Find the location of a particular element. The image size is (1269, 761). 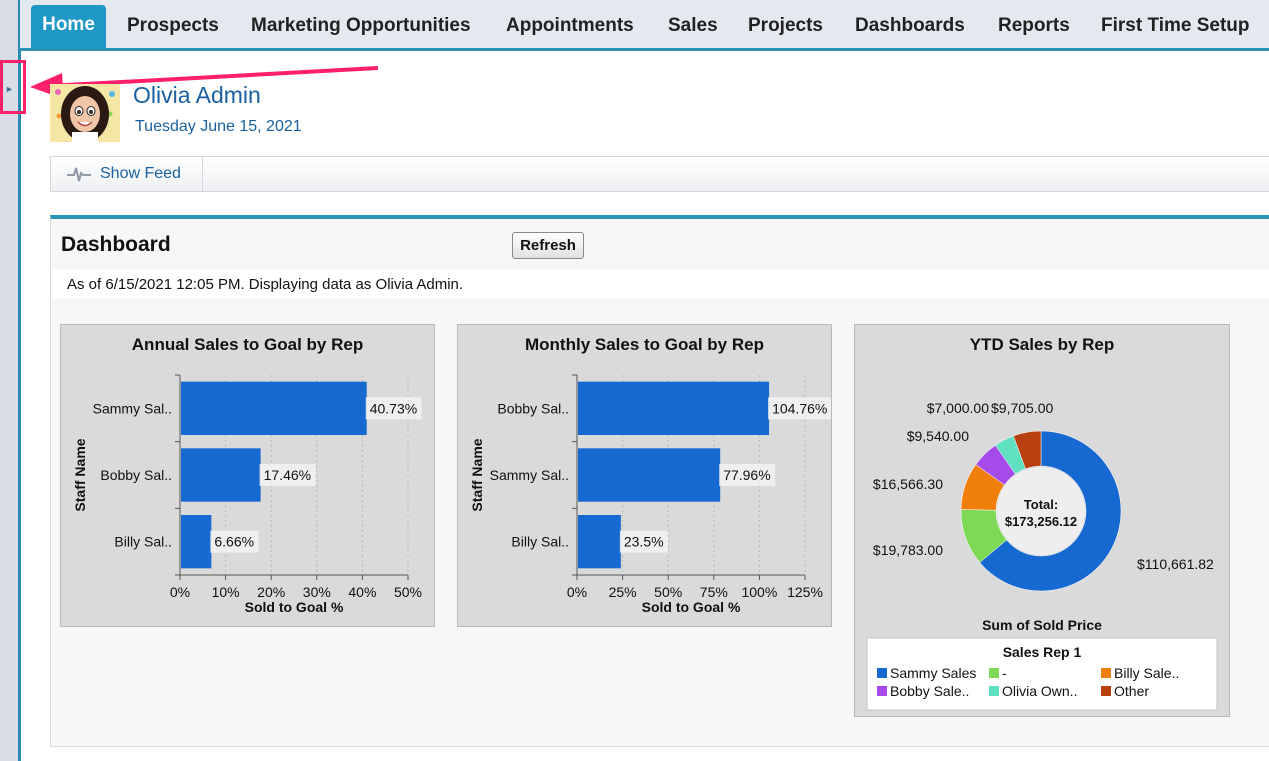

tab-first-time-setup: First Time Setup is located at coordinates (1175, 25).